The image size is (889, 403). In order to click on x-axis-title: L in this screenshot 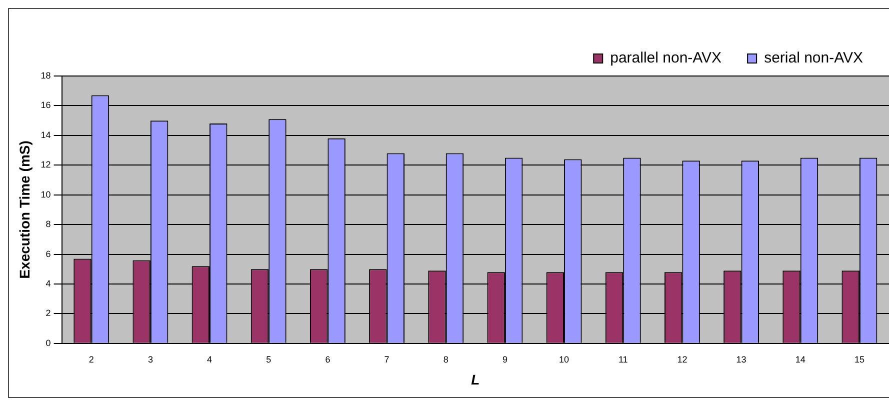, I will do `click(475, 379)`.